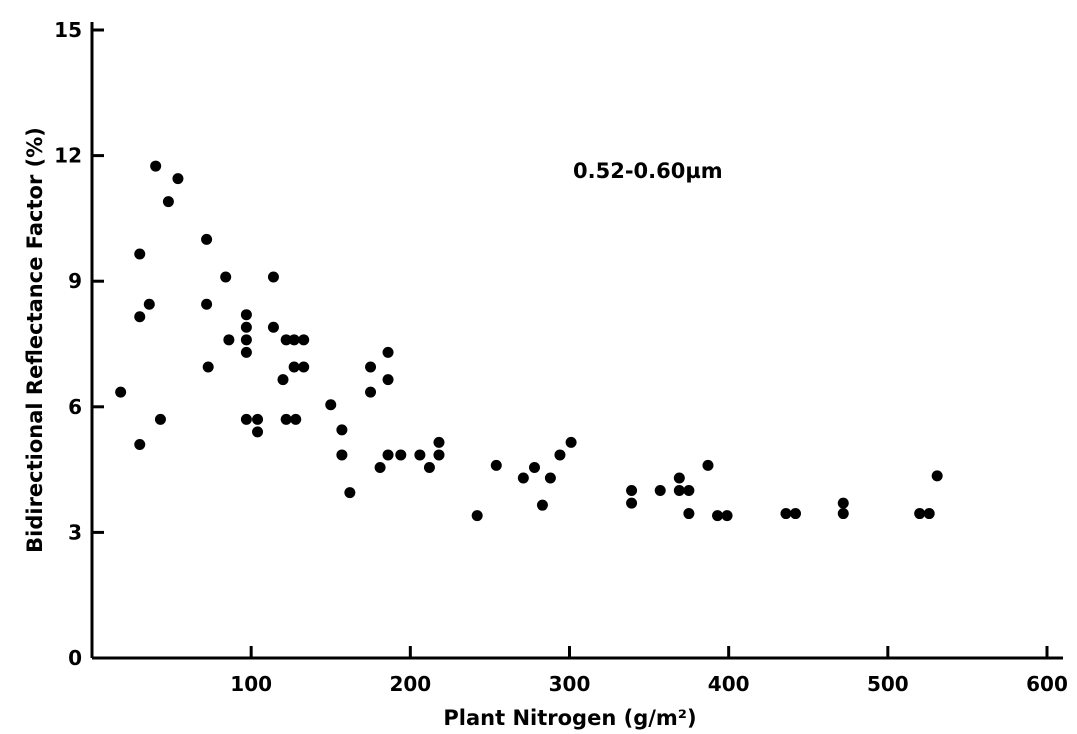  What do you see at coordinates (649, 671) in the screenshot?
I see `x-axis-ticks: 100 200 300 400 500 600` at bounding box center [649, 671].